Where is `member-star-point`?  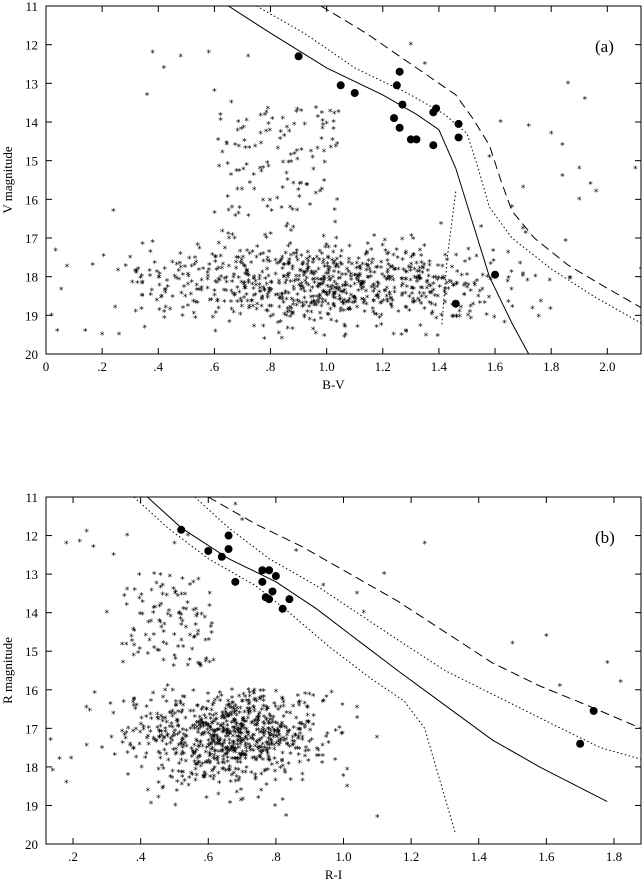
member-star-point is located at coordinates (433, 145).